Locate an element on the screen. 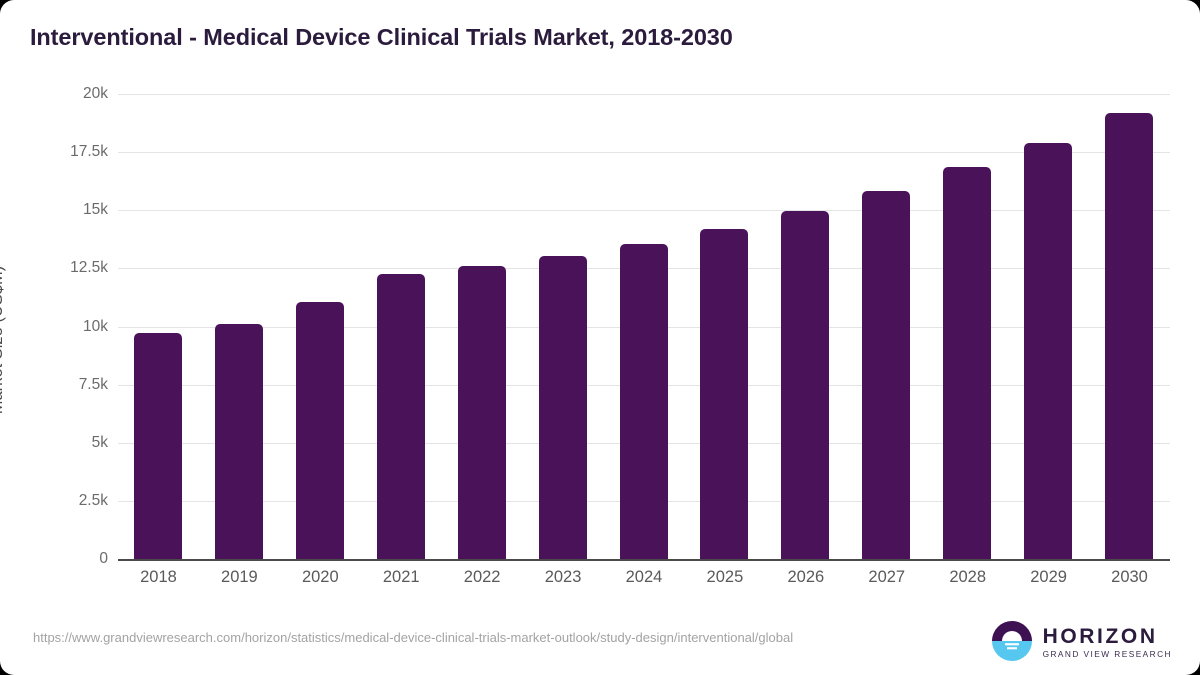  x-axis-tick-label: 2027 is located at coordinates (887, 577).